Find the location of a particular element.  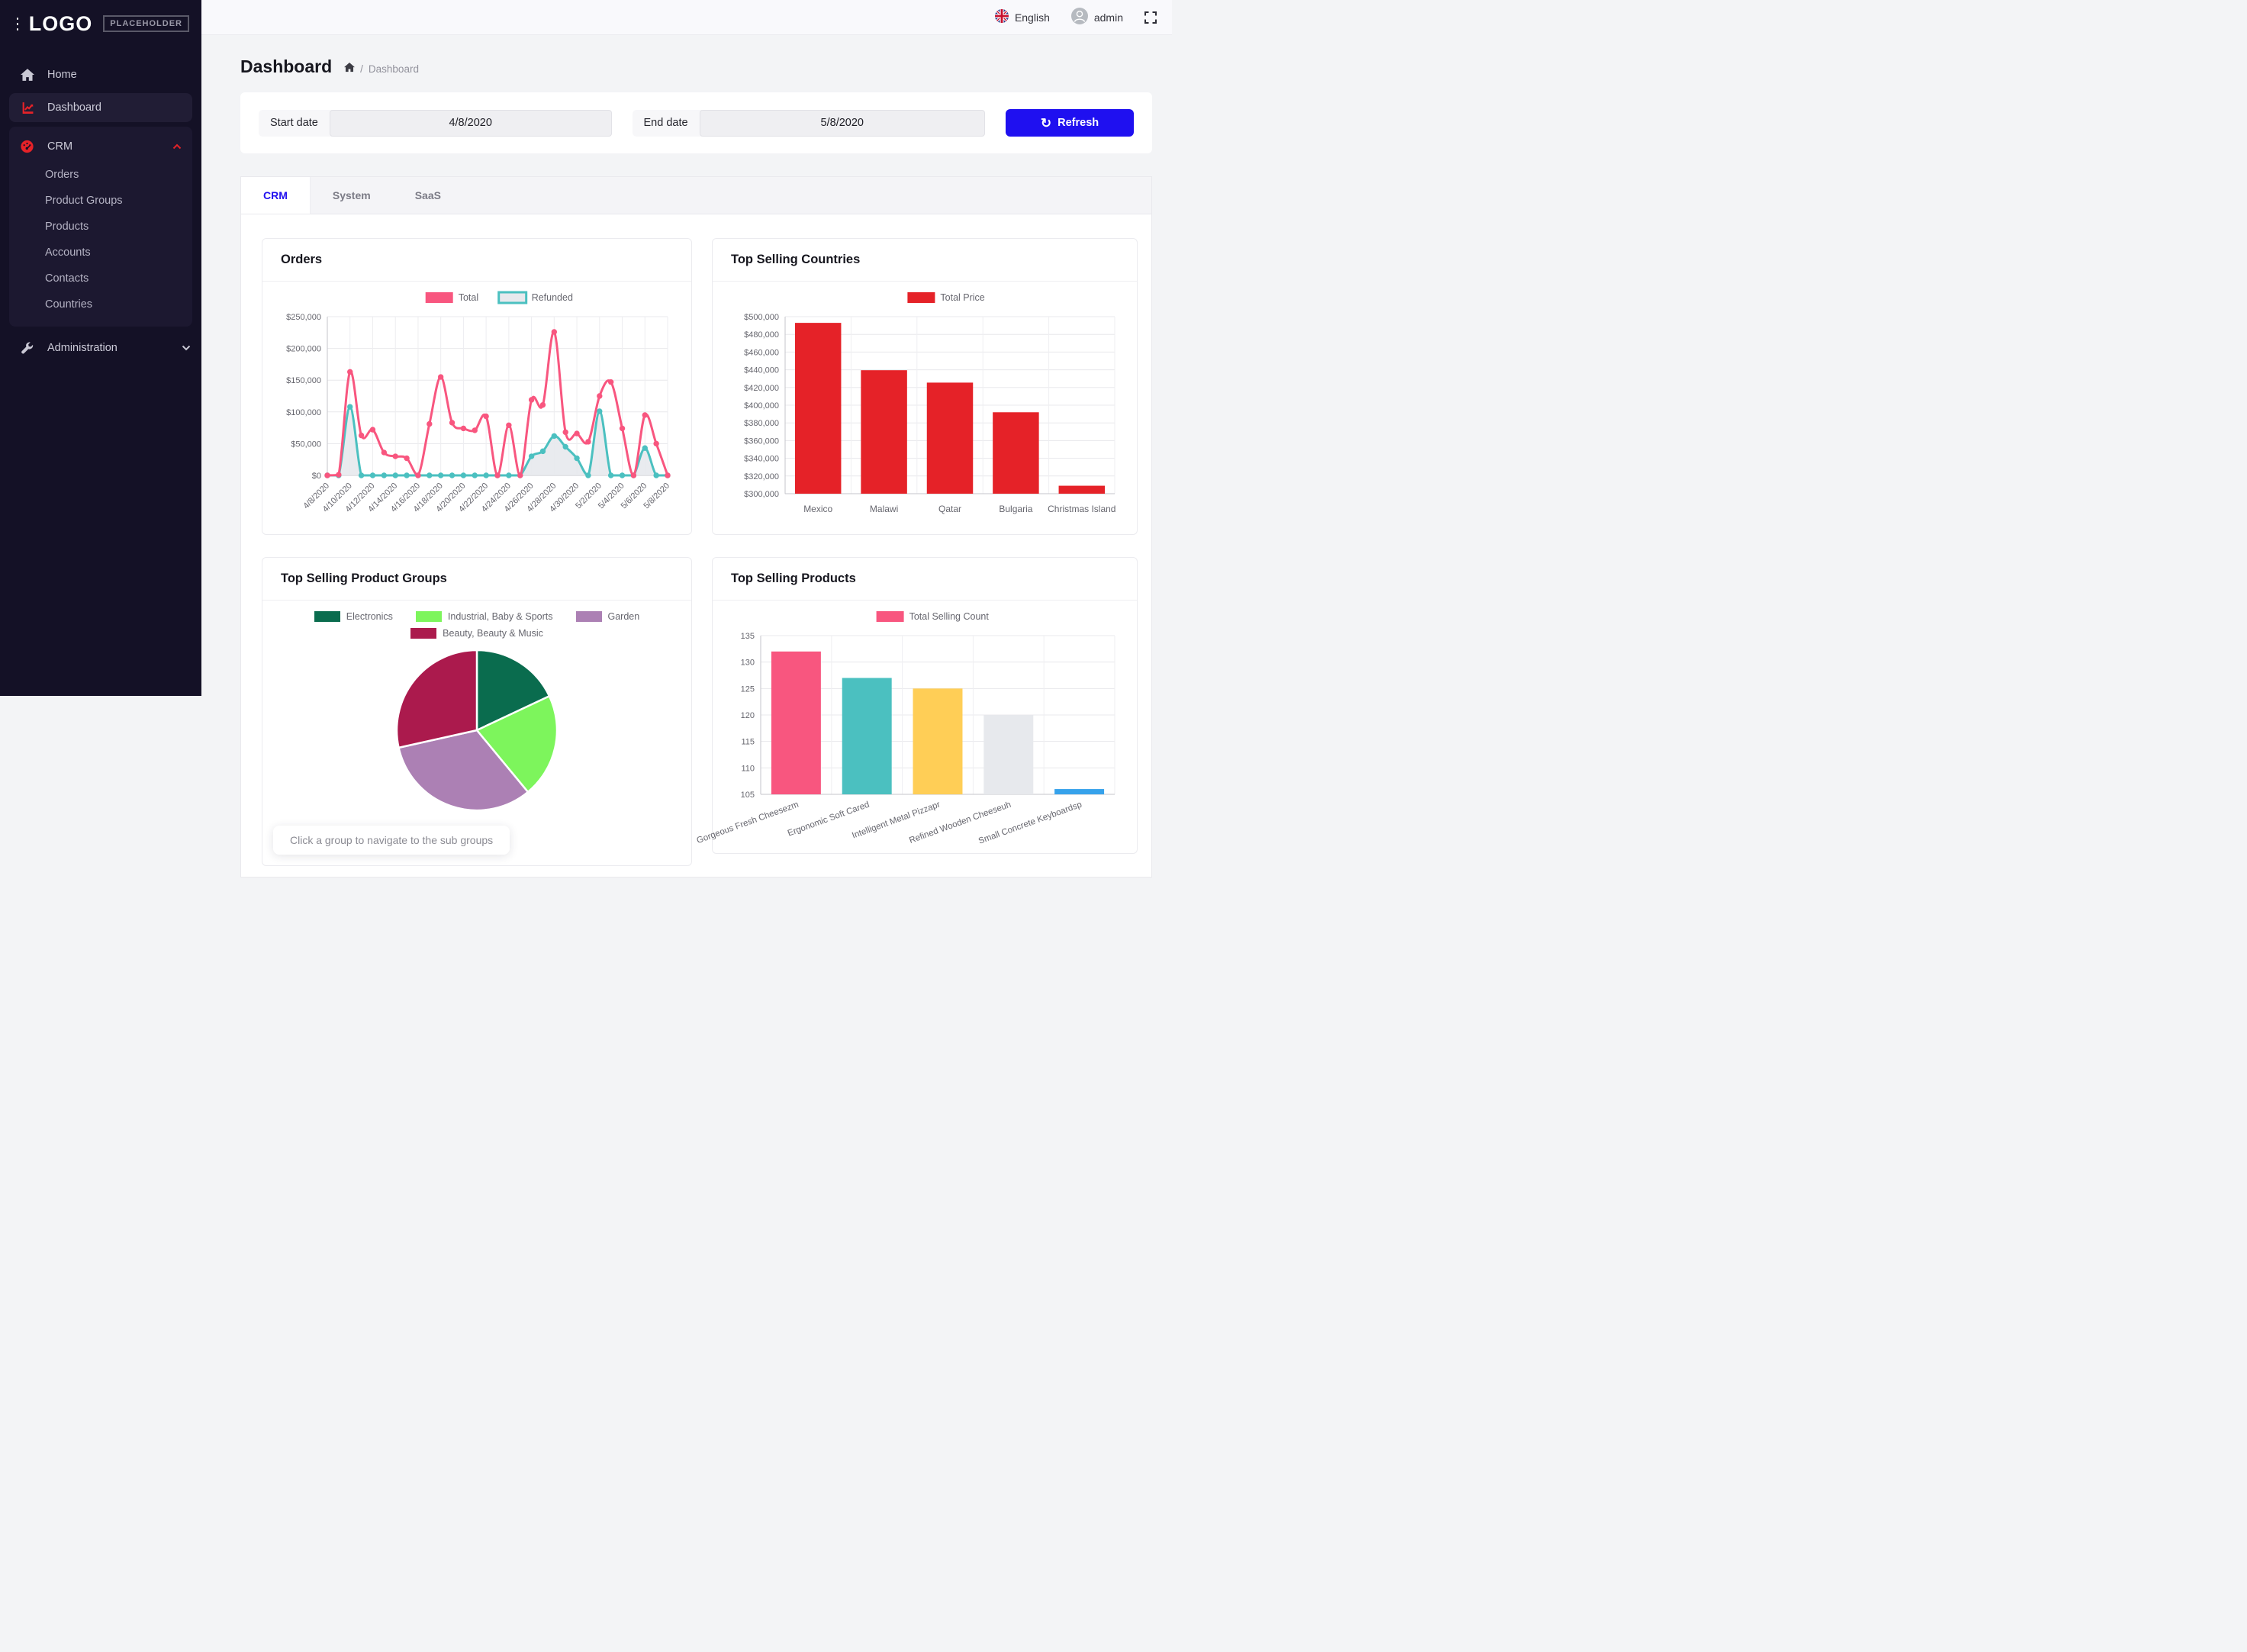

user-menu: admin is located at coordinates (1096, 17).